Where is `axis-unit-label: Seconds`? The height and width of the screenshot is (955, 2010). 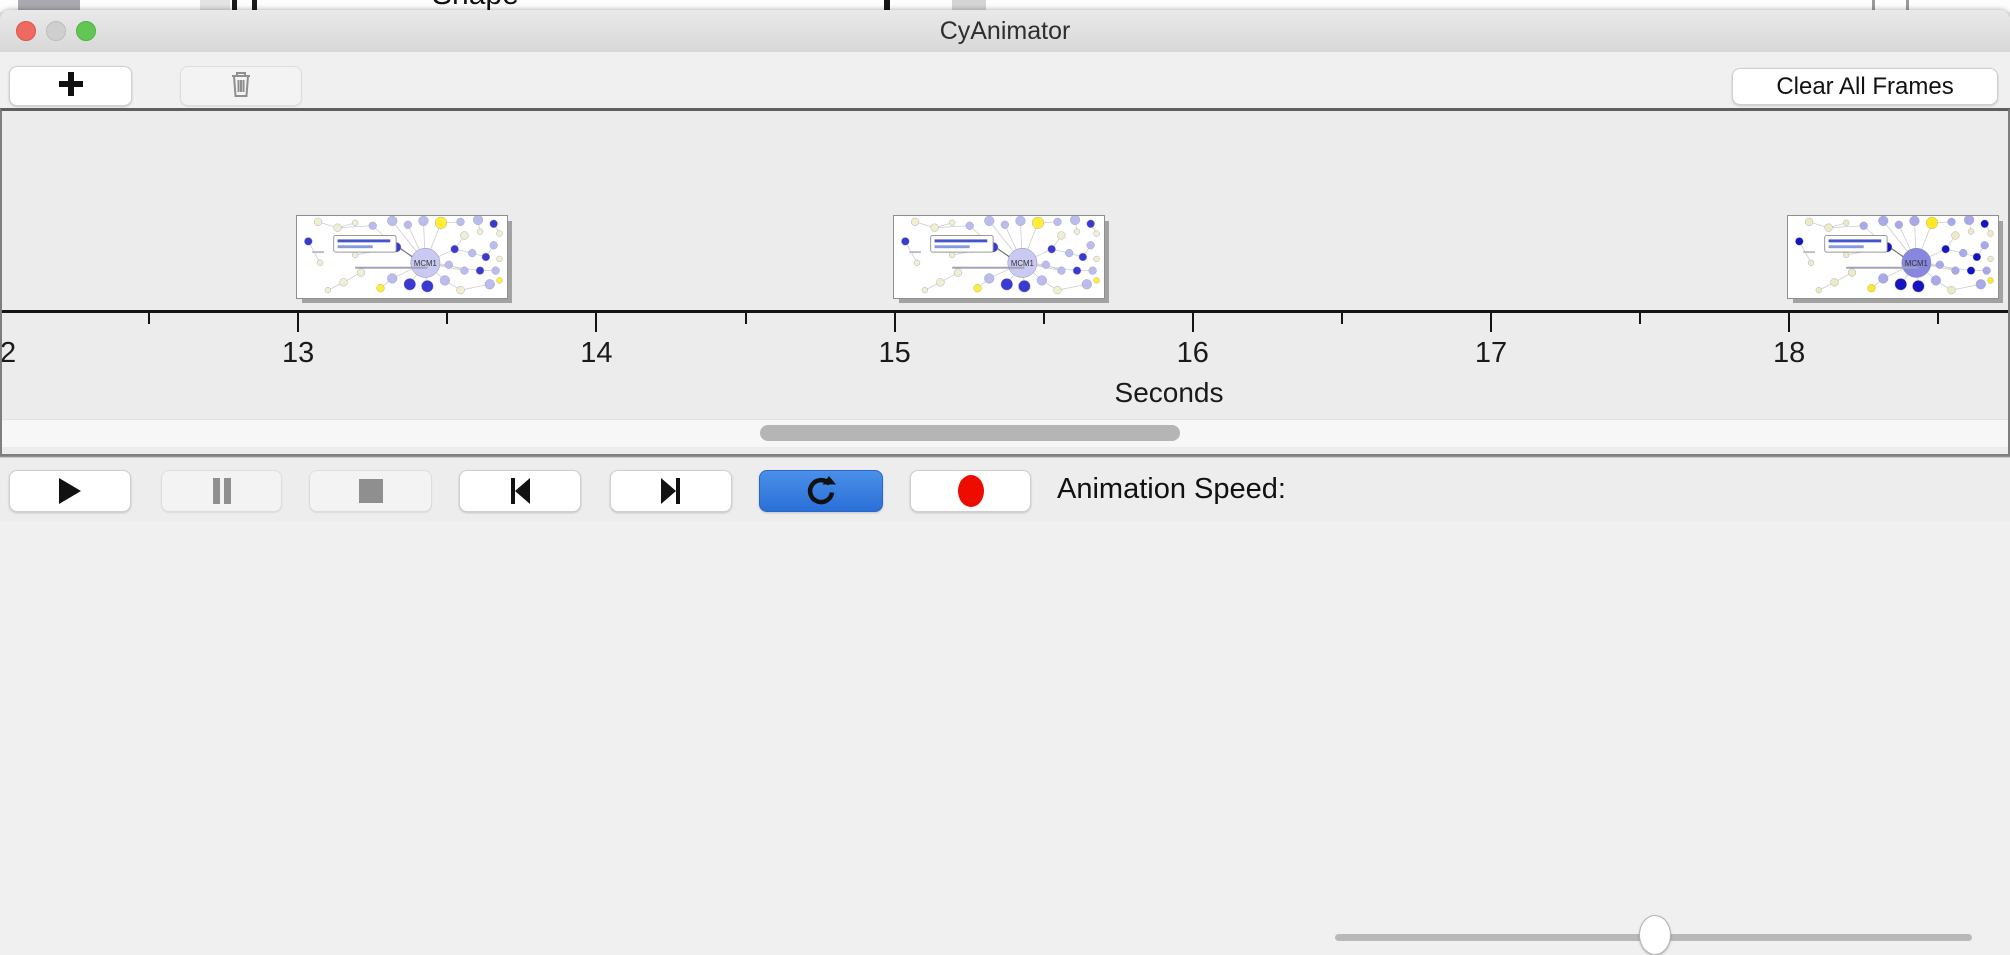
axis-unit-label: Seconds is located at coordinates (1169, 392).